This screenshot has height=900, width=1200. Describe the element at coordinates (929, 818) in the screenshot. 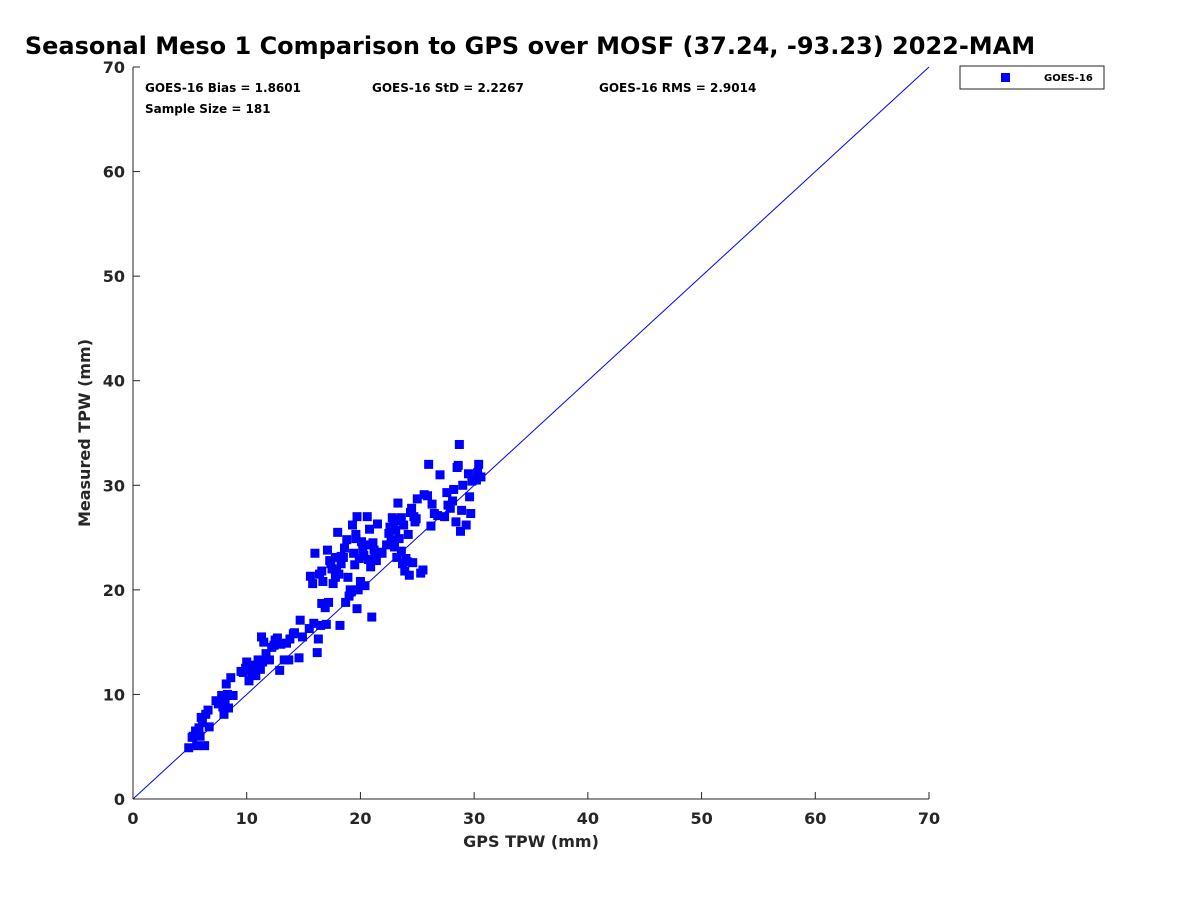

I see `x-tick-label: 70` at that location.